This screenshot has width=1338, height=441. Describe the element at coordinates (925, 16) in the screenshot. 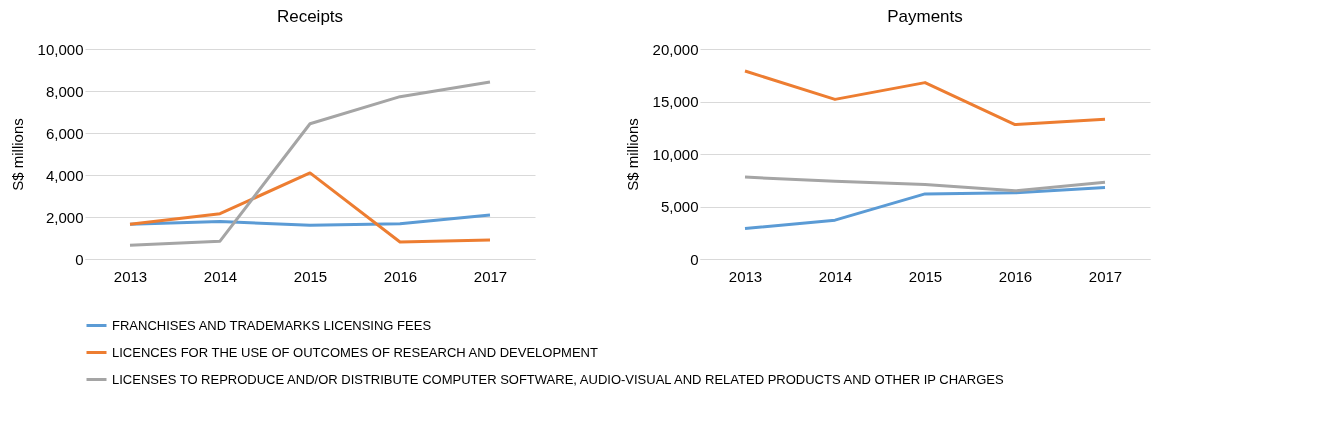

I see `chart-title: Payments` at that location.